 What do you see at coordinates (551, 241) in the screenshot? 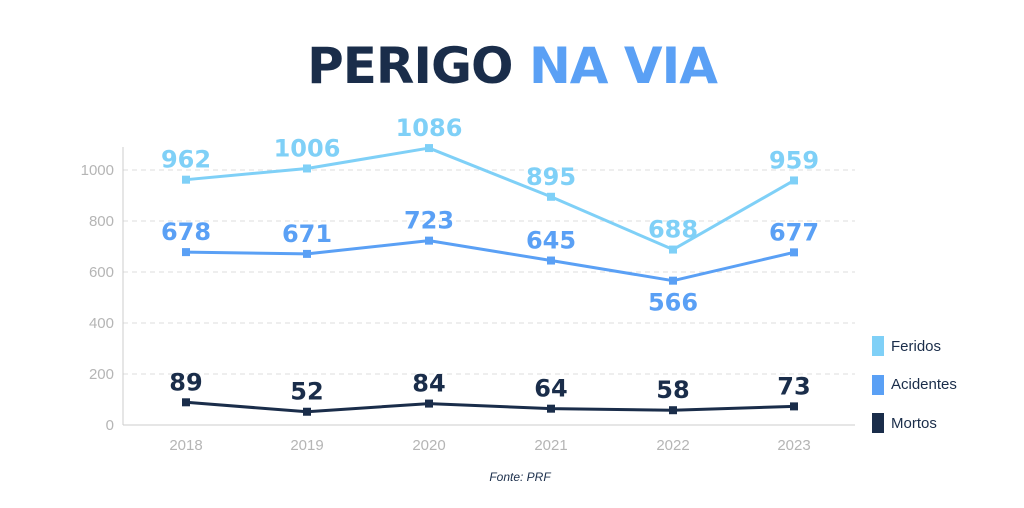
I see `data-label-acidentes: 645` at bounding box center [551, 241].